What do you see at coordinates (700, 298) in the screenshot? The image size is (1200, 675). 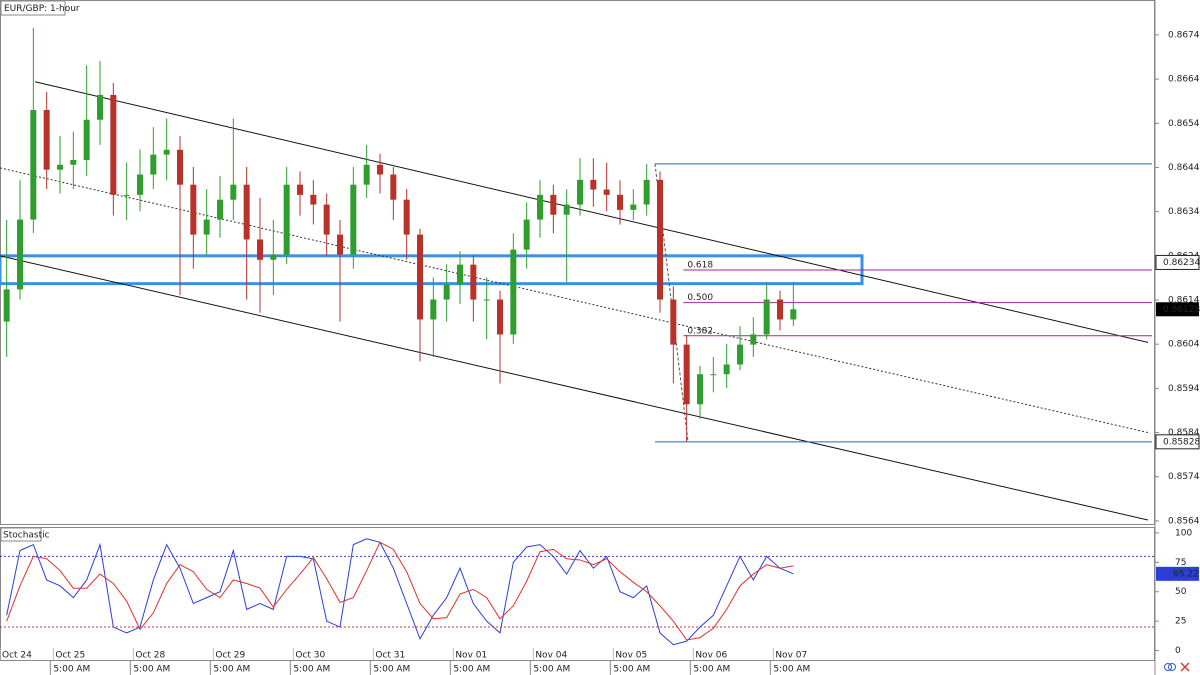 I see `fib-level-label: 0.500` at bounding box center [700, 298].